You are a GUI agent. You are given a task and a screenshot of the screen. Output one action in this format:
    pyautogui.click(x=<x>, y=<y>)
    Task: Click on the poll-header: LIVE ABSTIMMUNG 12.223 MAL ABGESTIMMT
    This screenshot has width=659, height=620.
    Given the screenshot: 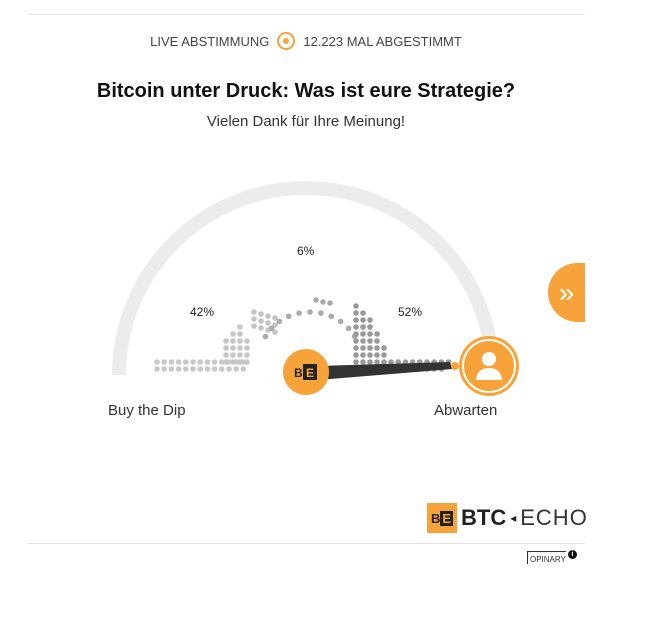 What is the action you would take?
    pyautogui.click(x=306, y=41)
    